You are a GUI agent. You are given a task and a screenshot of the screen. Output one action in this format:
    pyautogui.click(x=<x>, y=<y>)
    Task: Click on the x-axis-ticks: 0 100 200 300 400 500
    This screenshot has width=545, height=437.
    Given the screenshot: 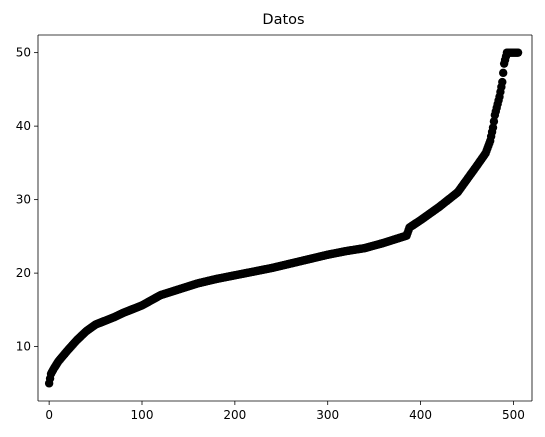 What is the action you would take?
    pyautogui.click(x=285, y=411)
    